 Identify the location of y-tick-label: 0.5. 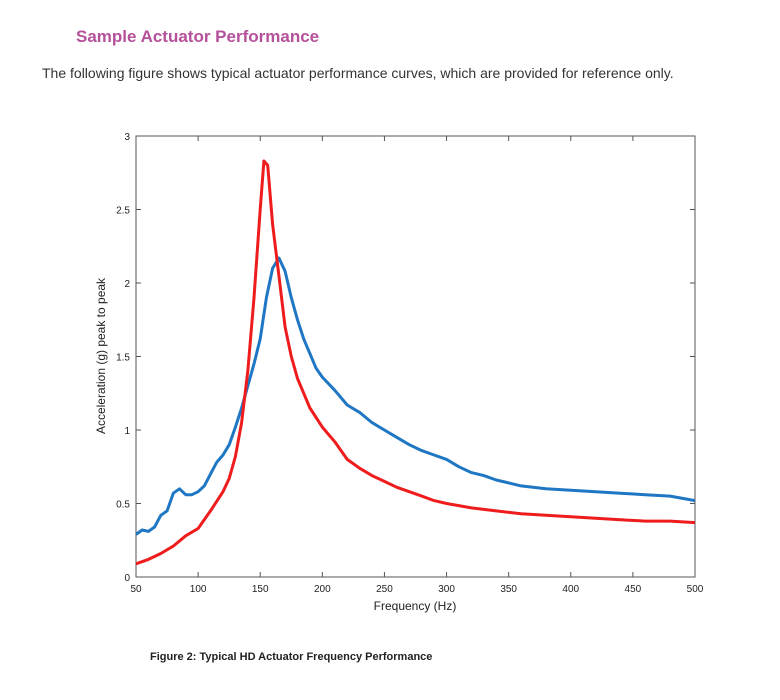
(123, 505).